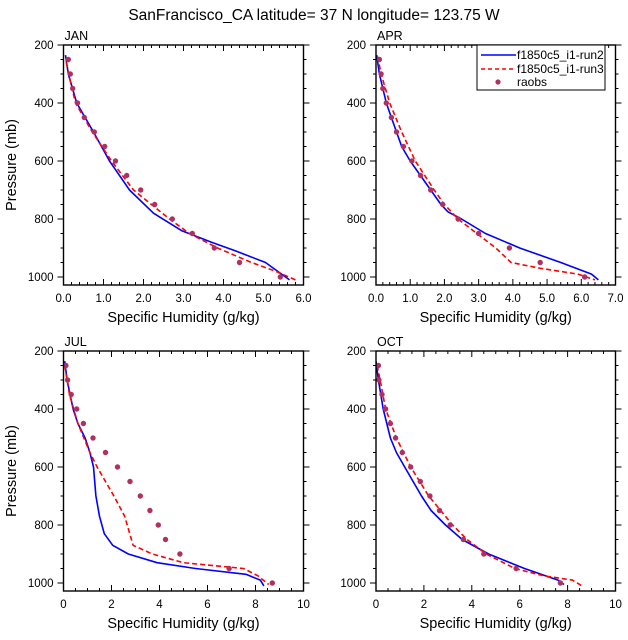 The width and height of the screenshot is (628, 640). What do you see at coordinates (77, 36) in the screenshot?
I see `panel-label-jan: JAN` at bounding box center [77, 36].